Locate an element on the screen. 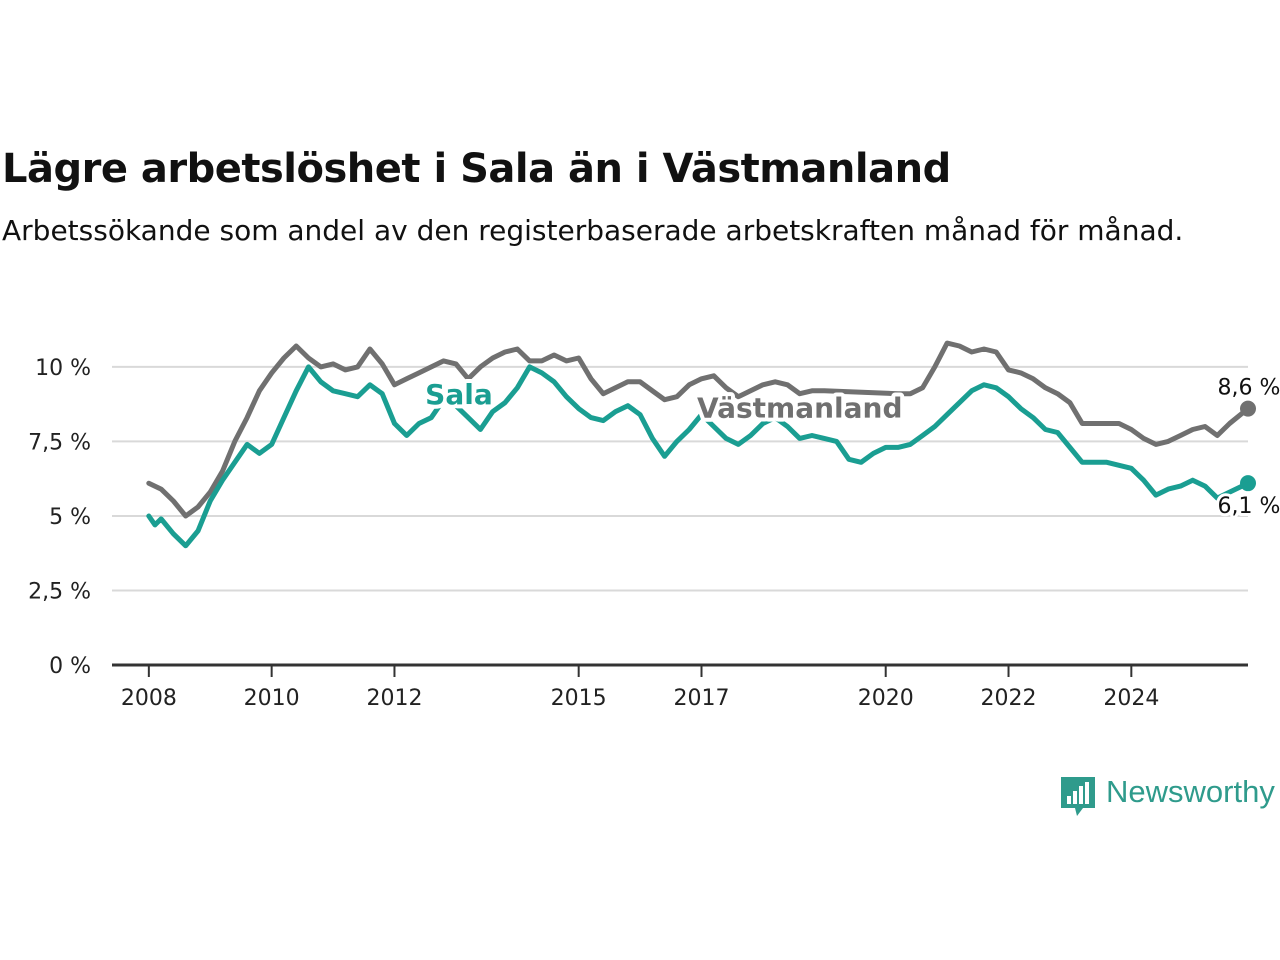 This screenshot has width=1280, height=960. x-tick-label: 2020 is located at coordinates (886, 698).